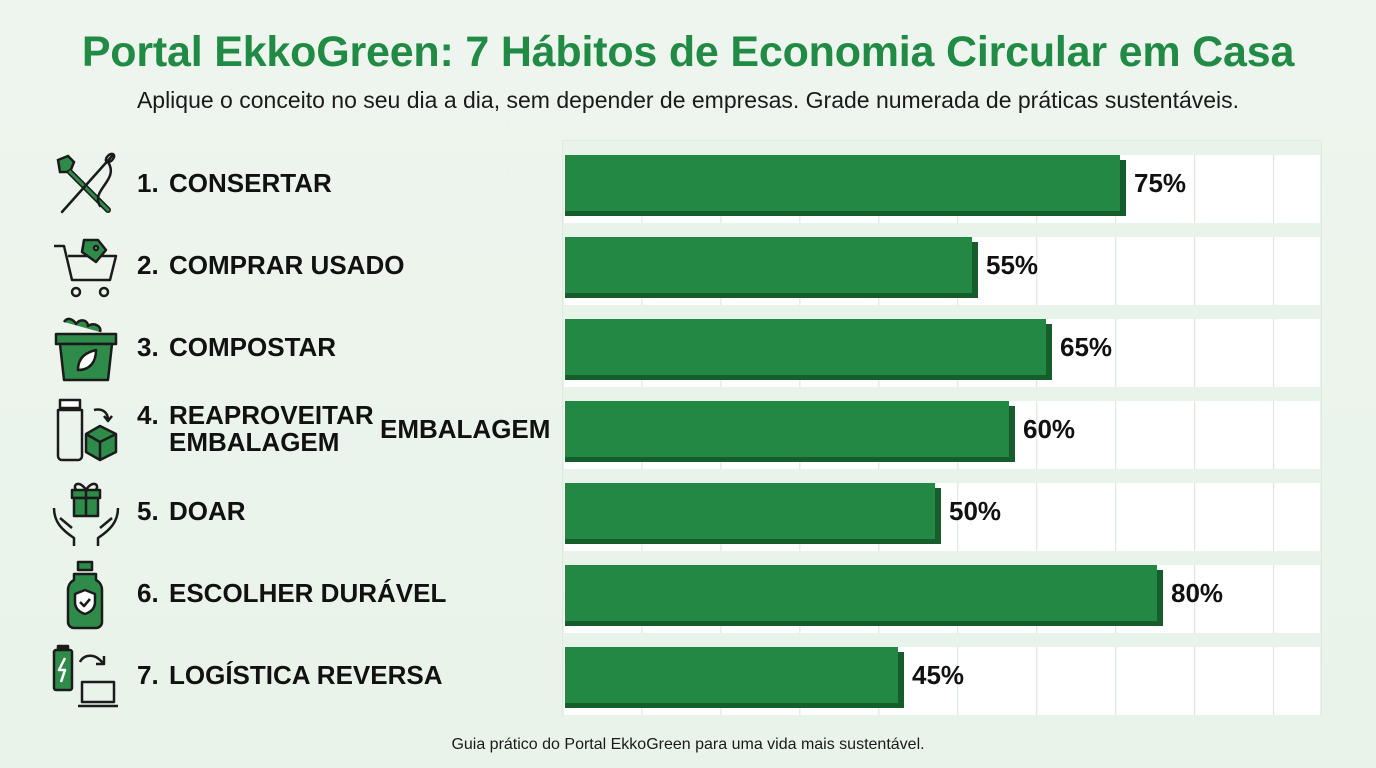 The width and height of the screenshot is (1376, 768). Describe the element at coordinates (86, 183) in the screenshot. I see `wrench-needle-icon` at that location.